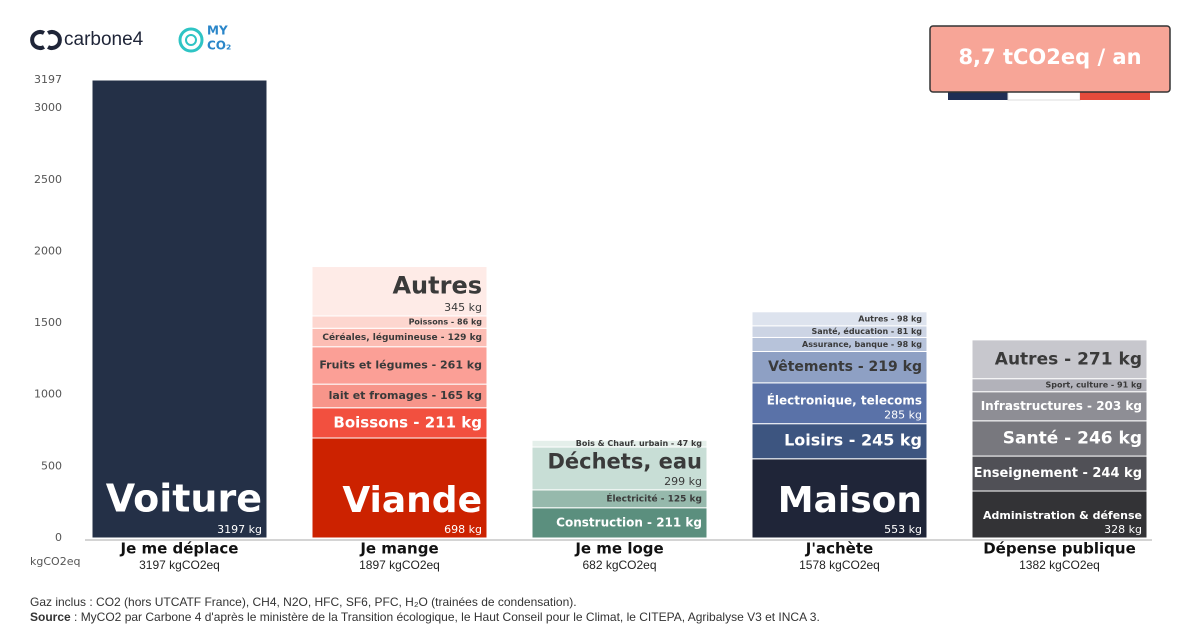 Image resolution: width=1200 pixels, height=634 pixels. Describe the element at coordinates (399, 565) in the screenshot. I see `total-label: 1897 kgCO2eq` at that location.